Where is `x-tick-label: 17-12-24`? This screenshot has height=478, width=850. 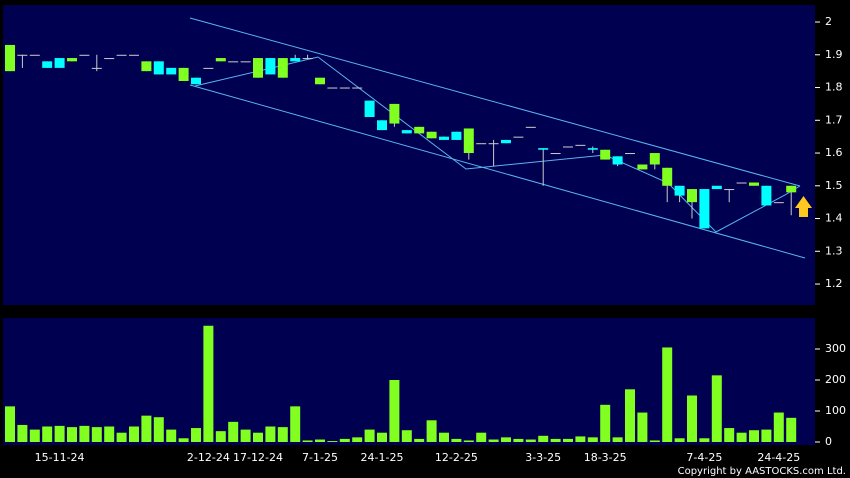
x-tick-label: 17-12-24 is located at coordinates (258, 457).